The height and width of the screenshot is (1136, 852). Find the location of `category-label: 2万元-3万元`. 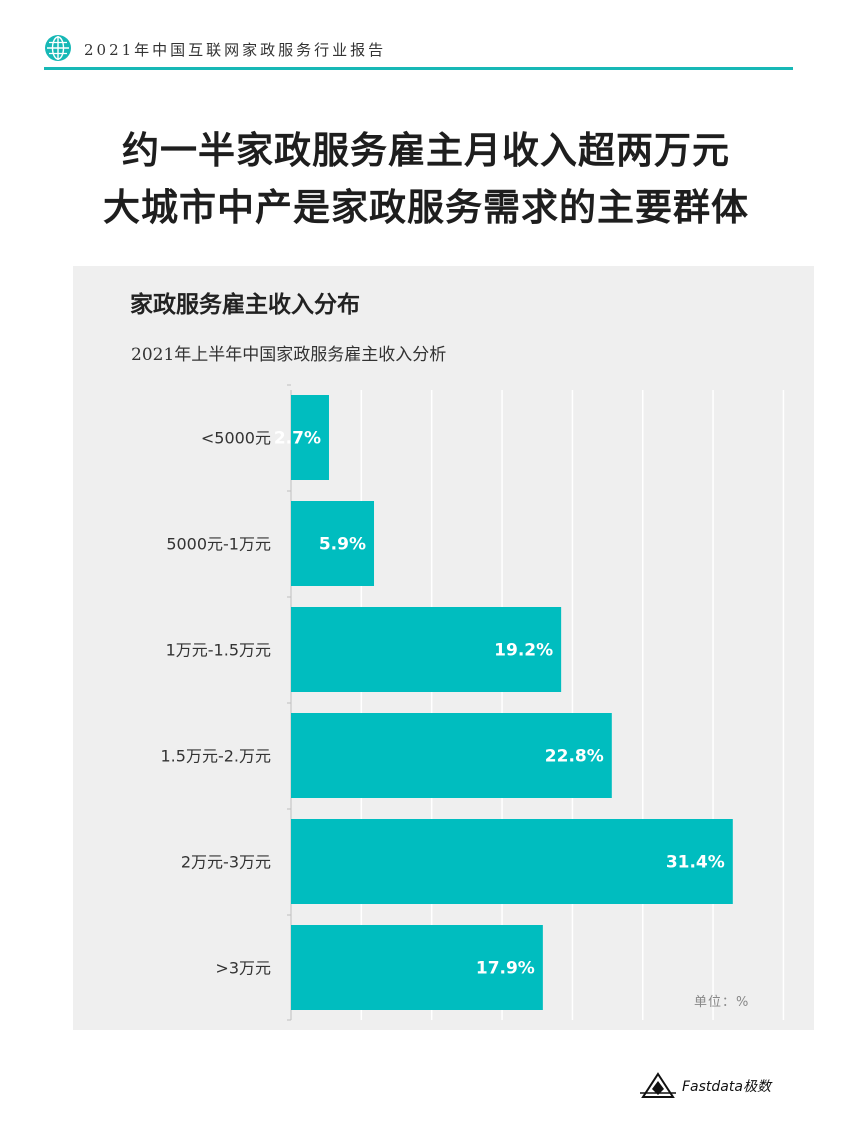

category-label: 2万元-3万元 is located at coordinates (226, 862).